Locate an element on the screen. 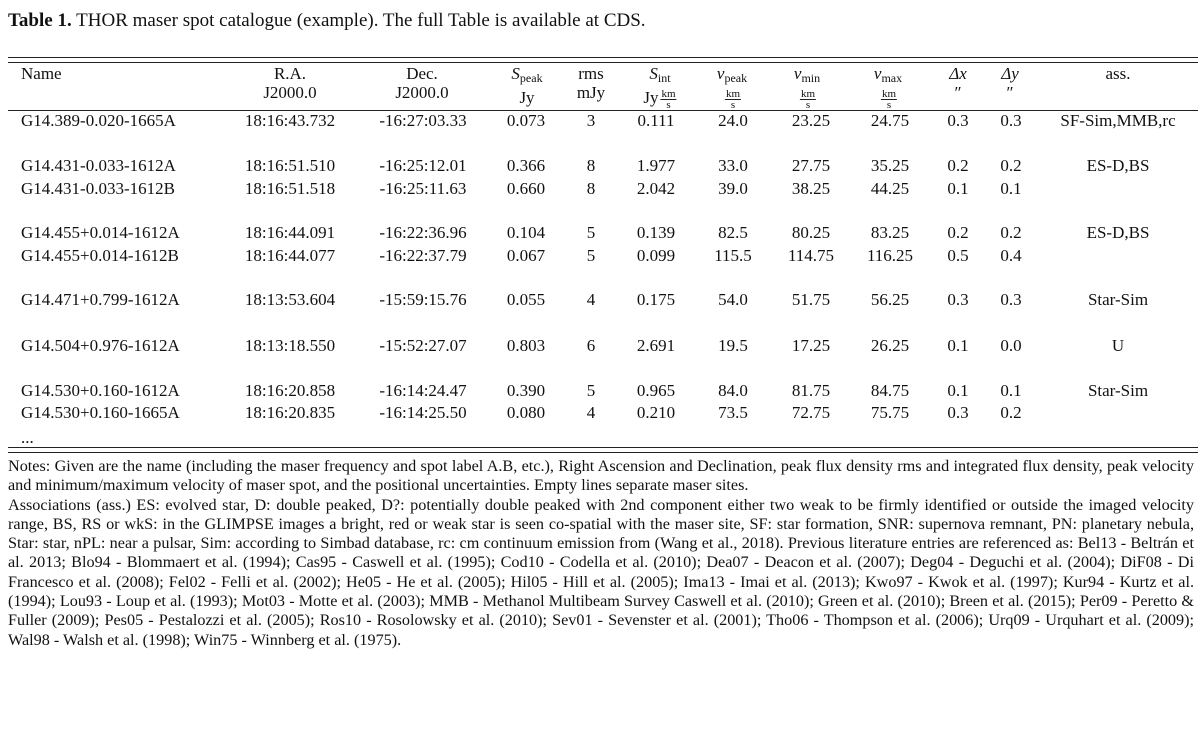 This screenshot has width=1200, height=750. cell-name: G14.504+0.976-1612A is located at coordinates (100, 345).